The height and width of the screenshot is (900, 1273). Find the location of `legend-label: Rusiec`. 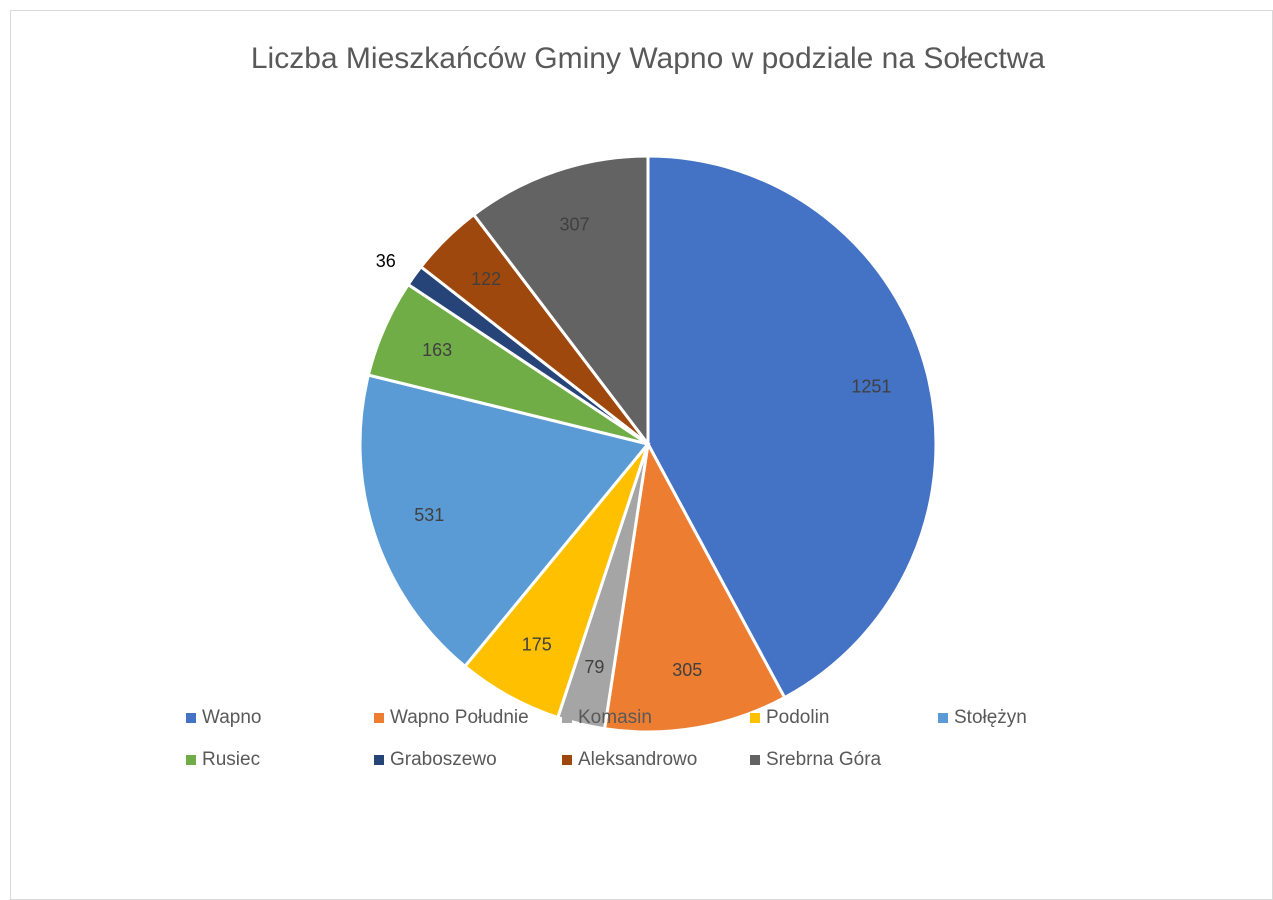

legend-label: Rusiec is located at coordinates (231, 759).